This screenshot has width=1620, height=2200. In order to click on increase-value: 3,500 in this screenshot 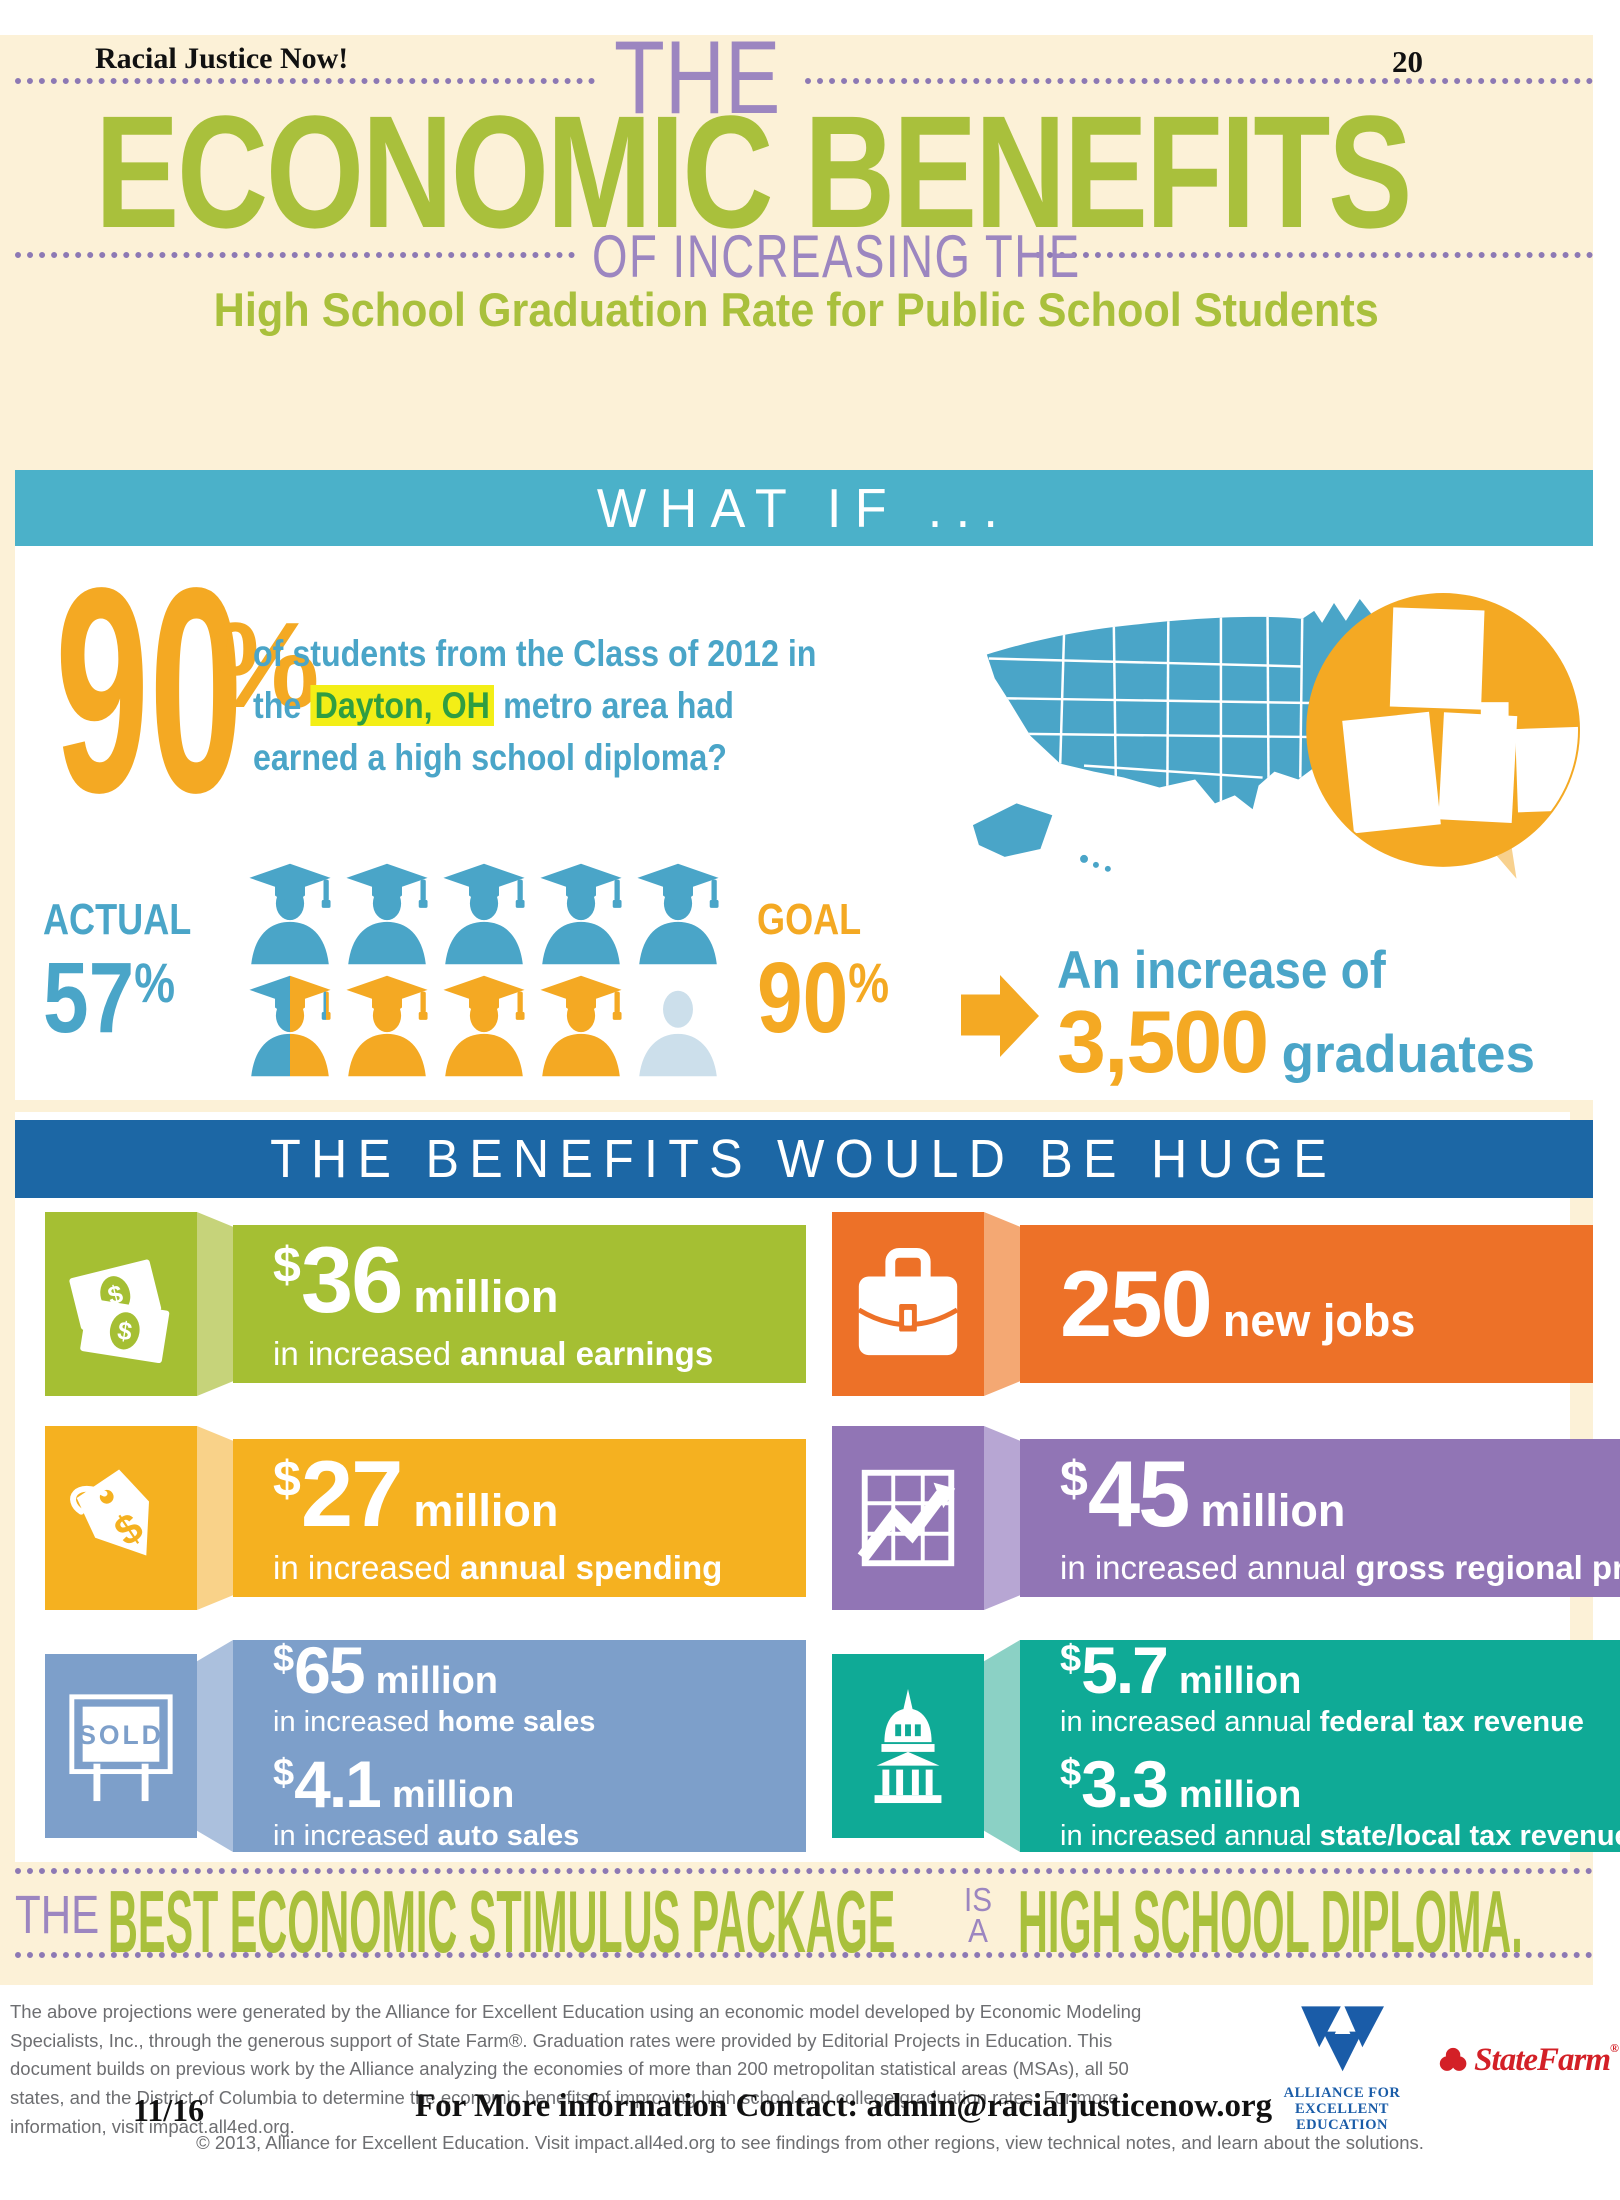, I will do `click(1163, 1041)`.